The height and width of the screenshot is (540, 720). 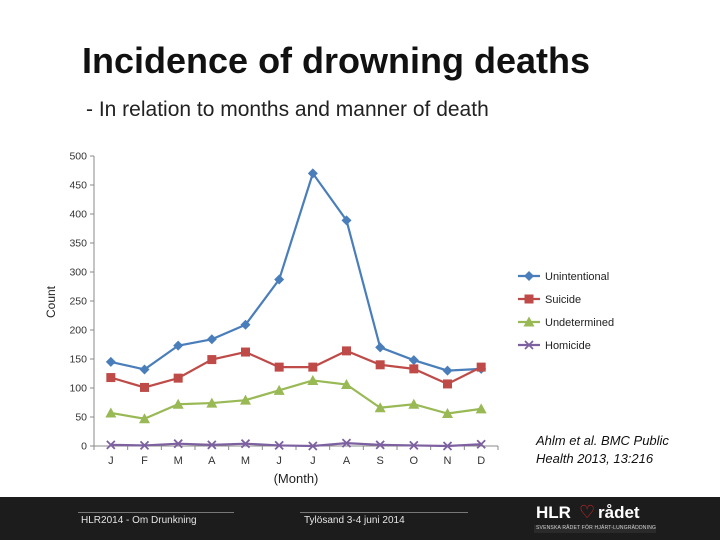 I want to click on series-line-homicide, so click(x=296, y=444).